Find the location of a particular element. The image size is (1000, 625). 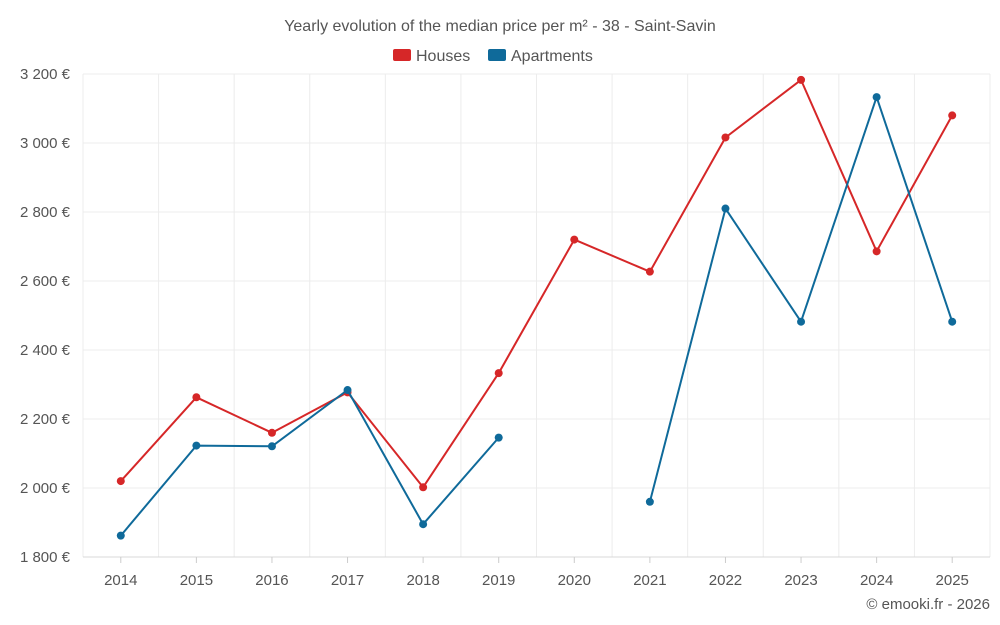

data-point-houses-2022 is located at coordinates (725, 137).